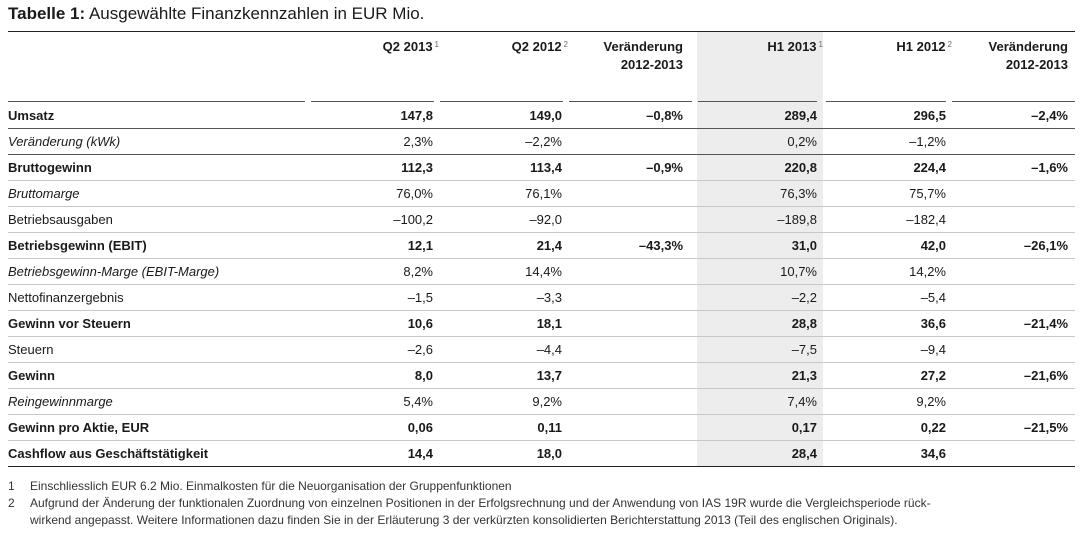 This screenshot has width=1083, height=538. What do you see at coordinates (541, 350) in the screenshot?
I see `table-row: Steuern –2,6 –4,4 –7,5 –9,4` at bounding box center [541, 350].